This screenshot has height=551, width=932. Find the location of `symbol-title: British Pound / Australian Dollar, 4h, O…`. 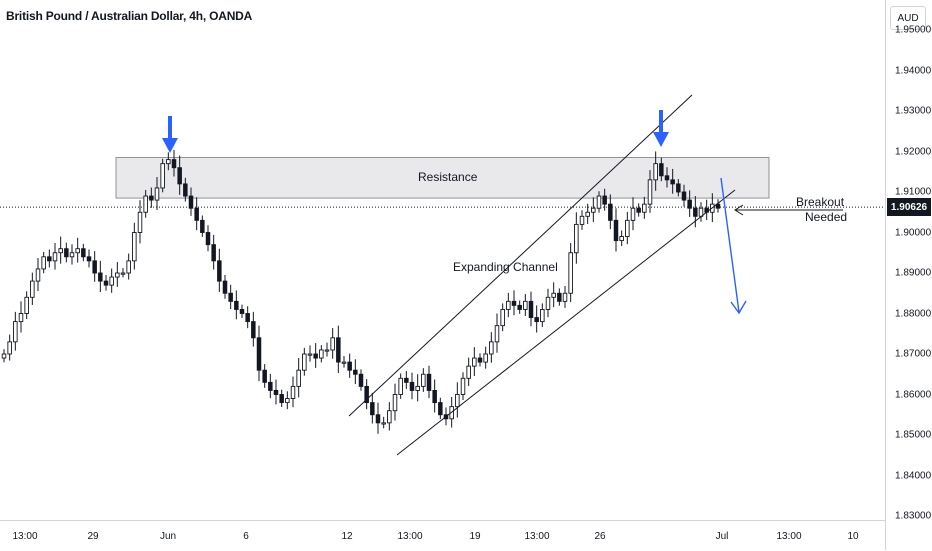

symbol-title: British Pound / Australian Dollar, 4h, O… is located at coordinates (129, 16).